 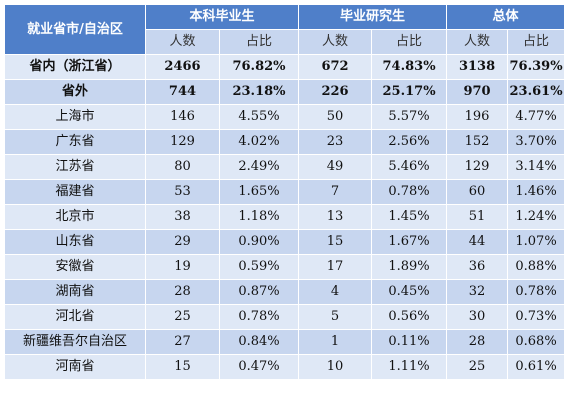 What do you see at coordinates (182, 242) in the screenshot?
I see `count-cell: 29` at bounding box center [182, 242].